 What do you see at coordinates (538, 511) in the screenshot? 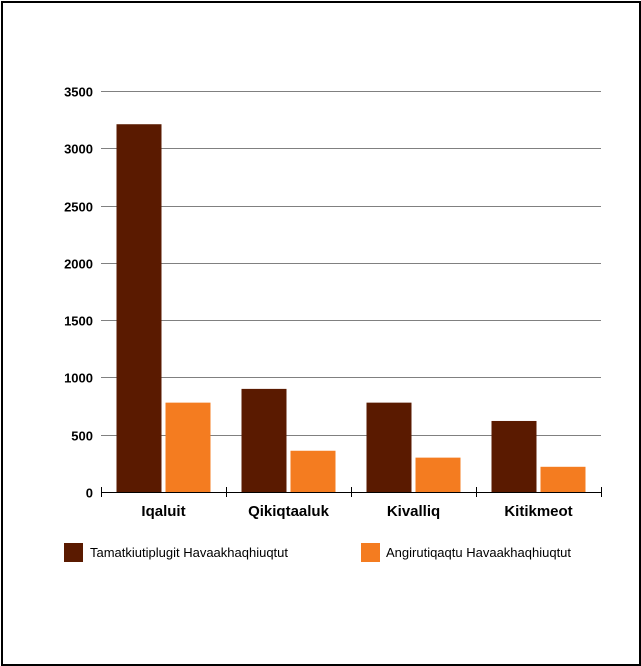
I see `x-tick-label: Kitikmeot` at bounding box center [538, 511].